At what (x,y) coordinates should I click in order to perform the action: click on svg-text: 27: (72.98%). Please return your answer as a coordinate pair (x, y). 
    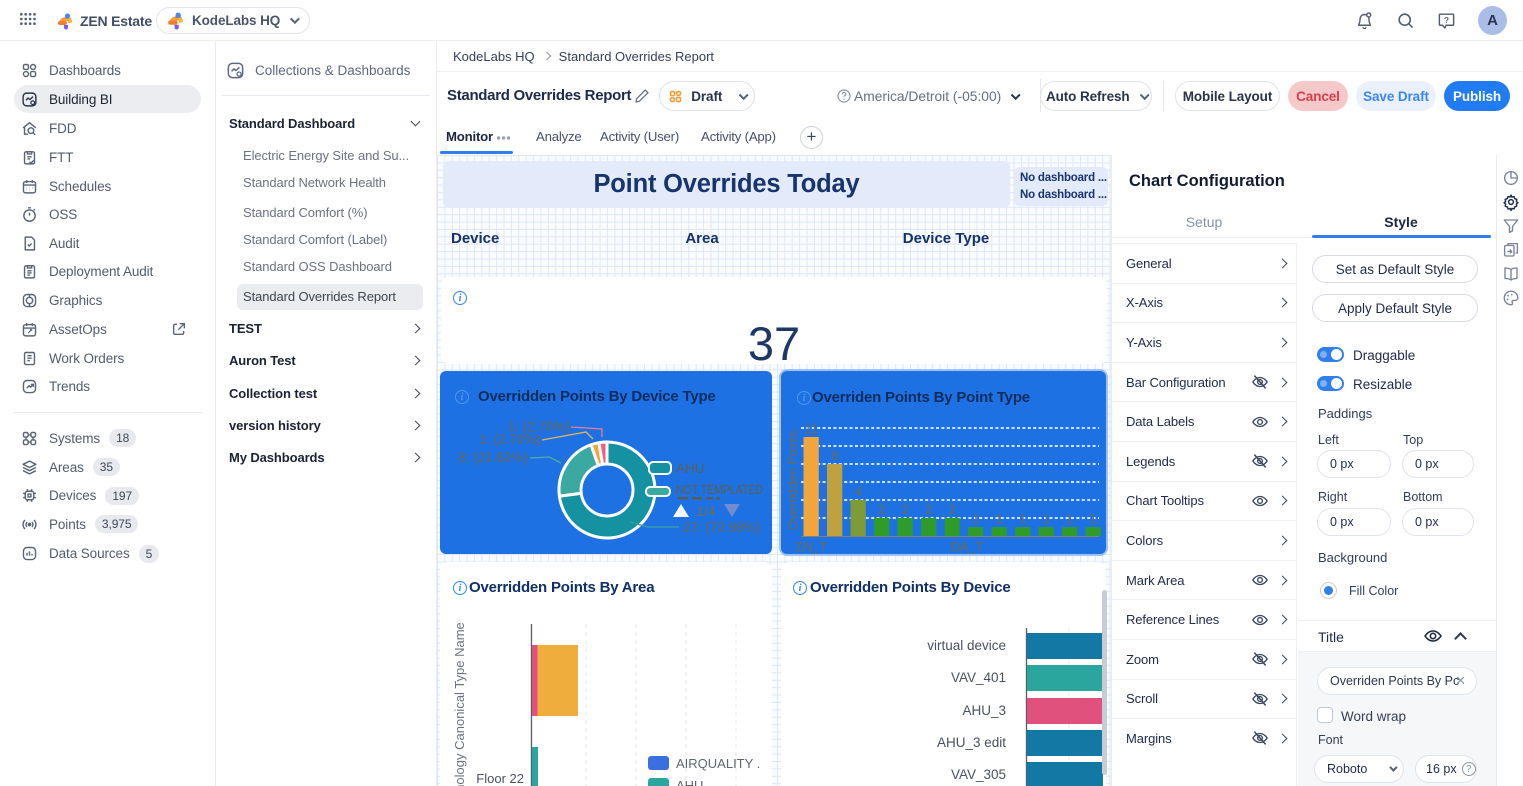
    Looking at the image, I should click on (721, 527).